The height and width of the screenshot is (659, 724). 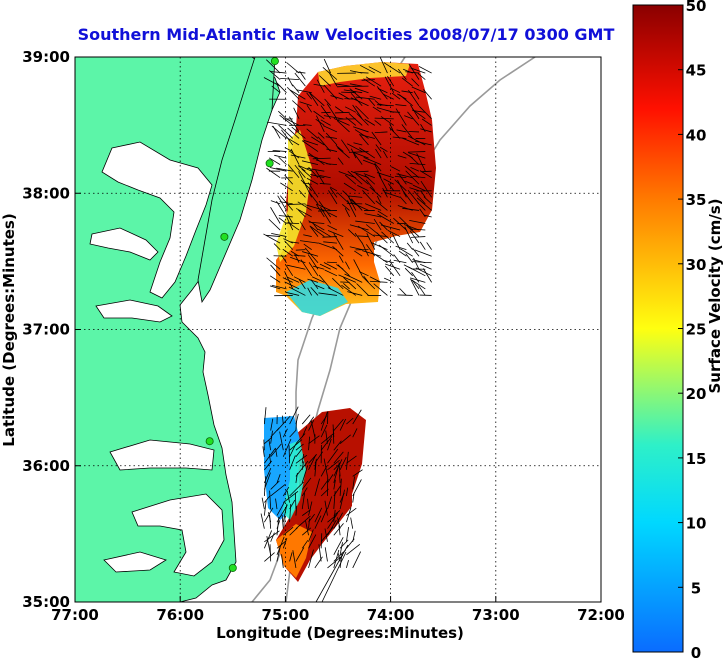 What do you see at coordinates (696, 200) in the screenshot?
I see `colorbar-tick-label: 35` at bounding box center [696, 200].